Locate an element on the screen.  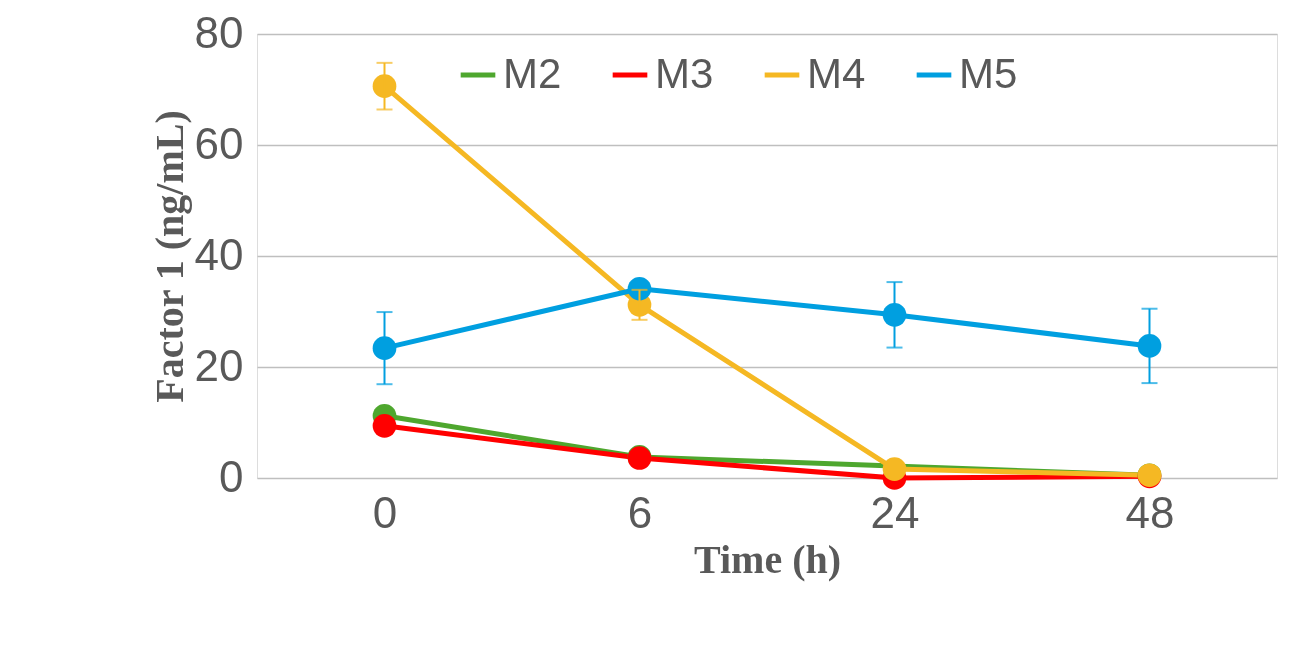
y-tick-label: 0 is located at coordinates (231, 476).